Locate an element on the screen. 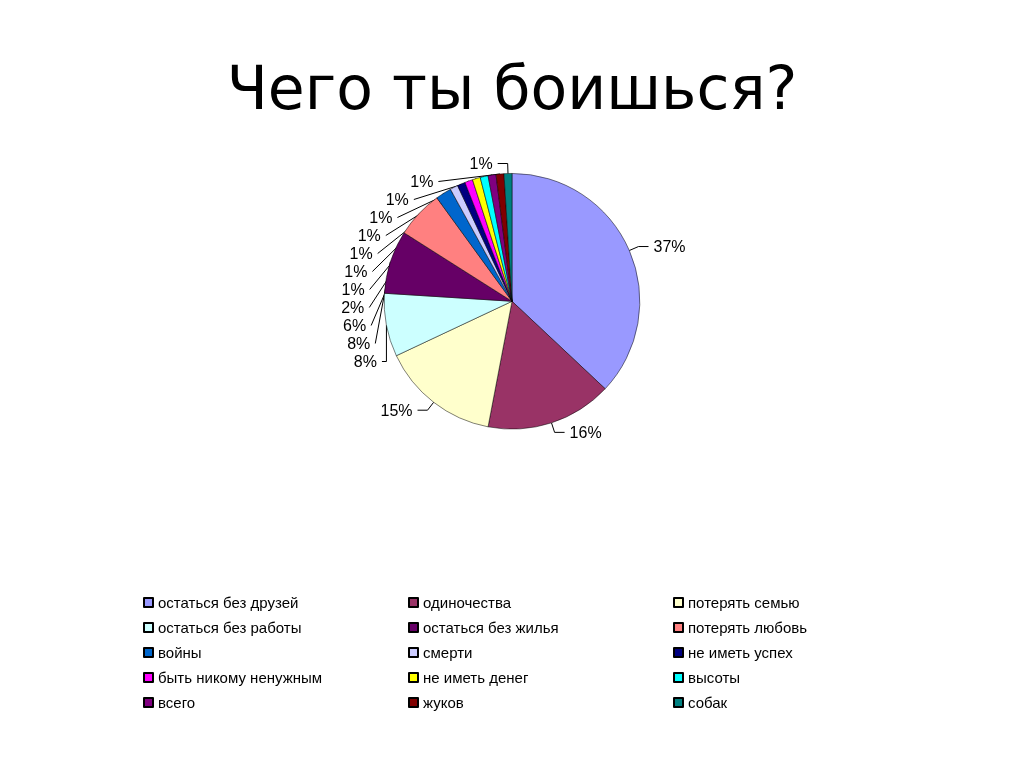 The height and width of the screenshot is (768, 1024). legend-label: всего is located at coordinates (177, 702).